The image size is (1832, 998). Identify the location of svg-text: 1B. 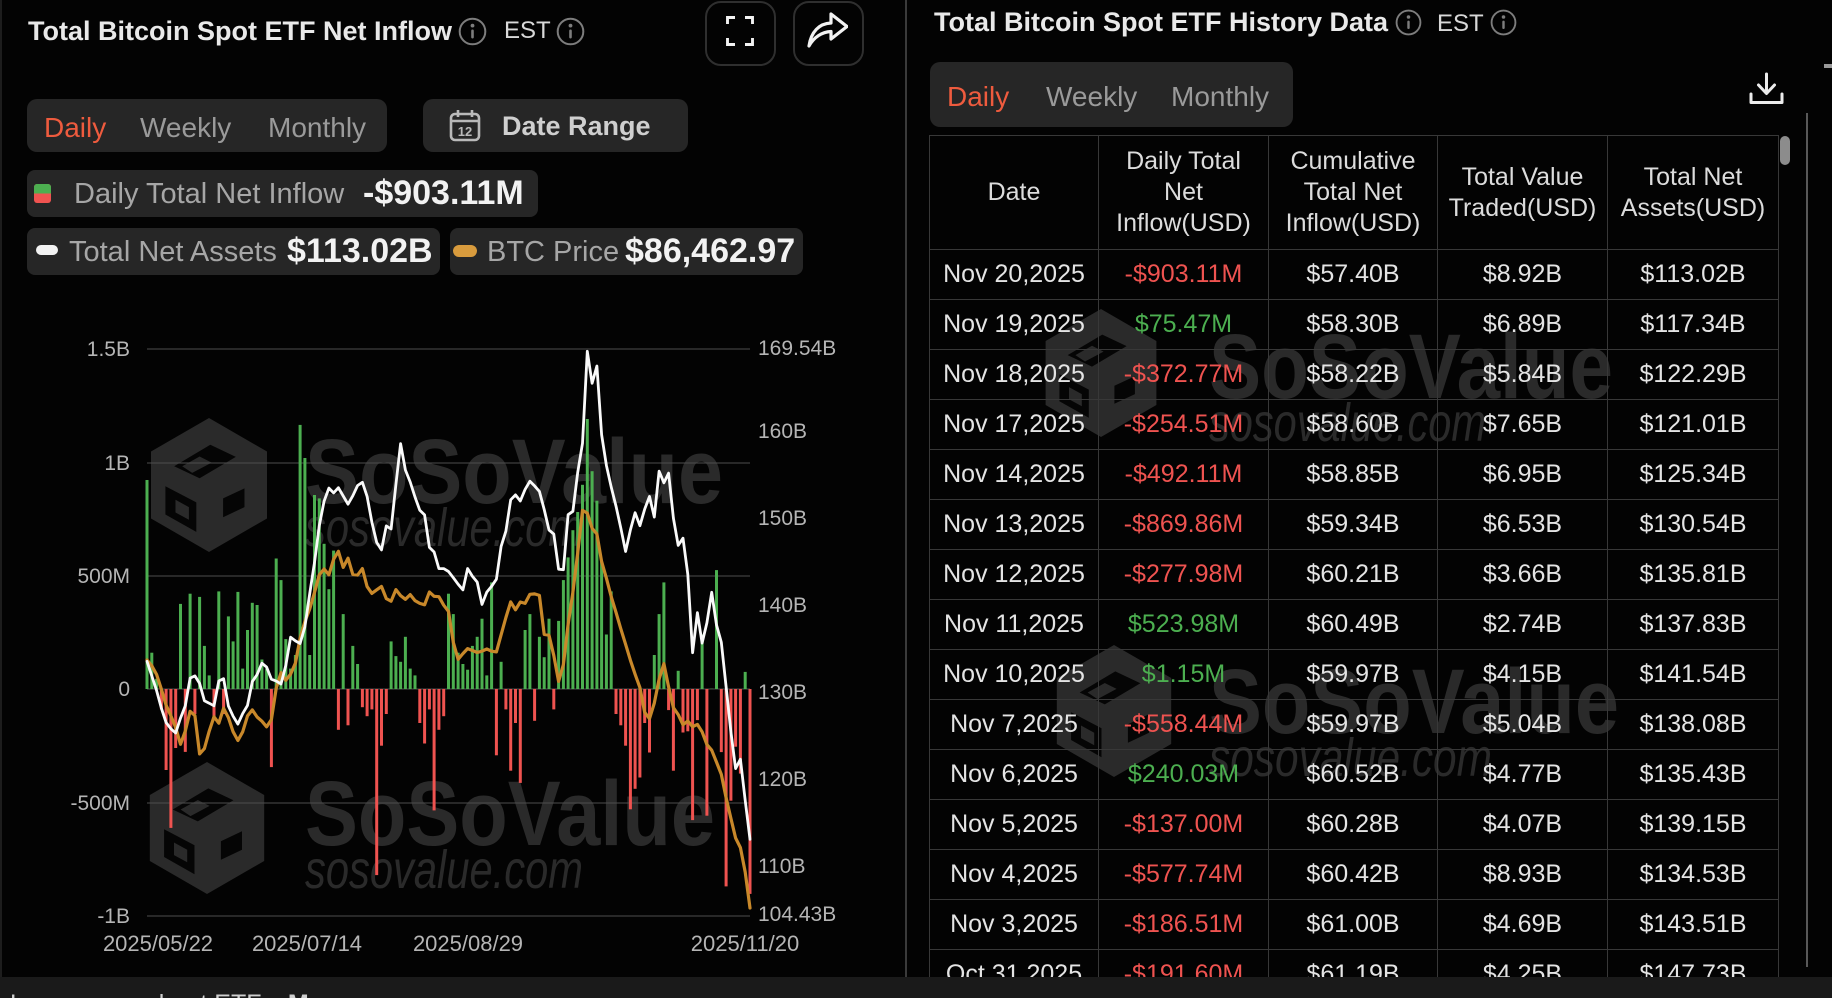
(117, 463).